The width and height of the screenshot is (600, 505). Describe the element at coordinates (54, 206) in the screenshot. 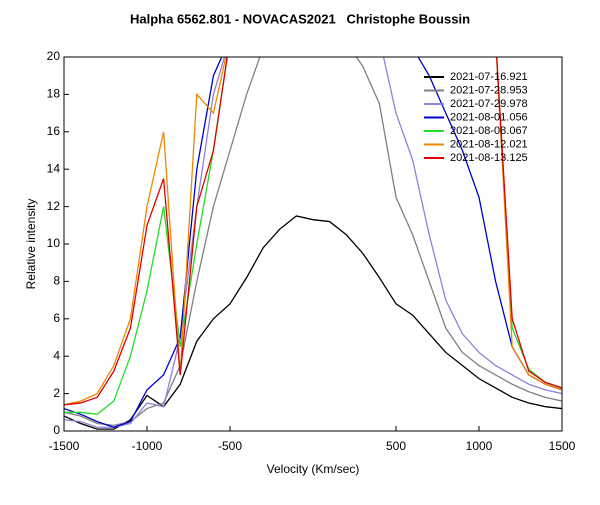

I see `y-tick-label: 12` at that location.